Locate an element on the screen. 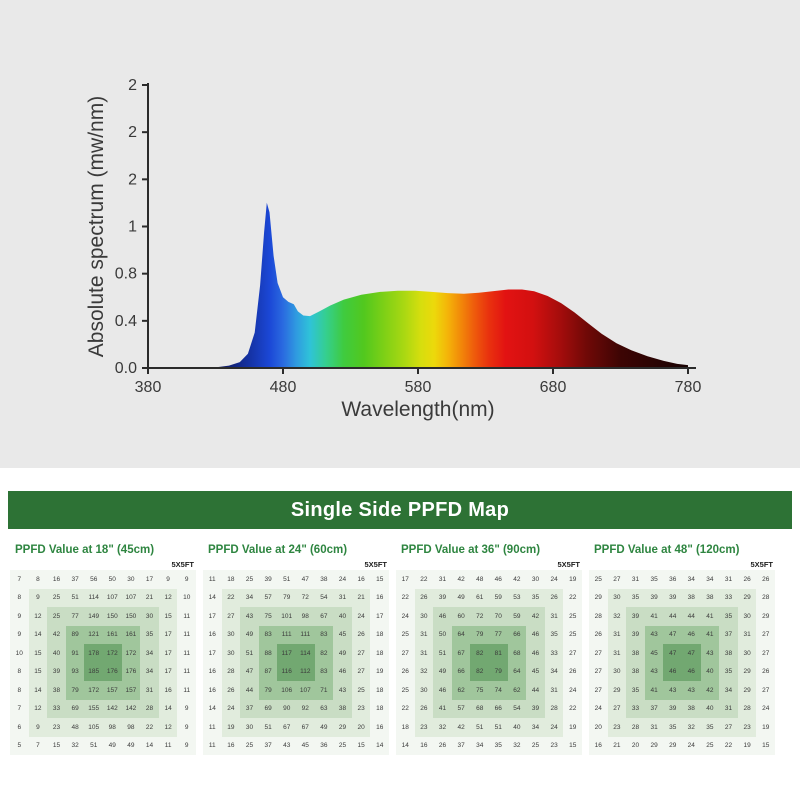 This screenshot has width=800, height=800. ppfd-cell: 61 is located at coordinates (479, 597).